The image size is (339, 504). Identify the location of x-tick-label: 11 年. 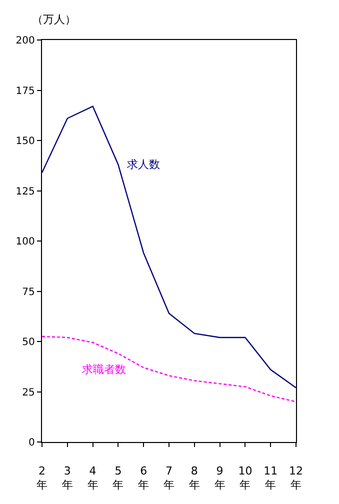
(271, 478).